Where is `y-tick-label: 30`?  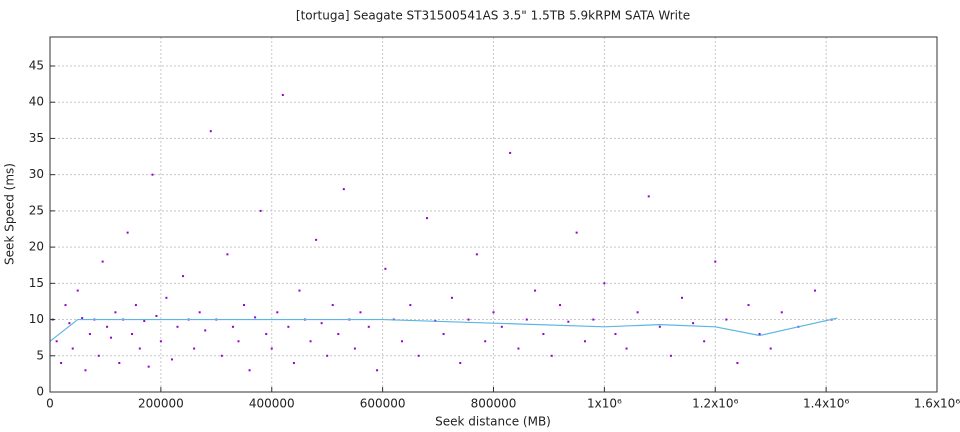
y-tick-label: 30 is located at coordinates (36, 174).